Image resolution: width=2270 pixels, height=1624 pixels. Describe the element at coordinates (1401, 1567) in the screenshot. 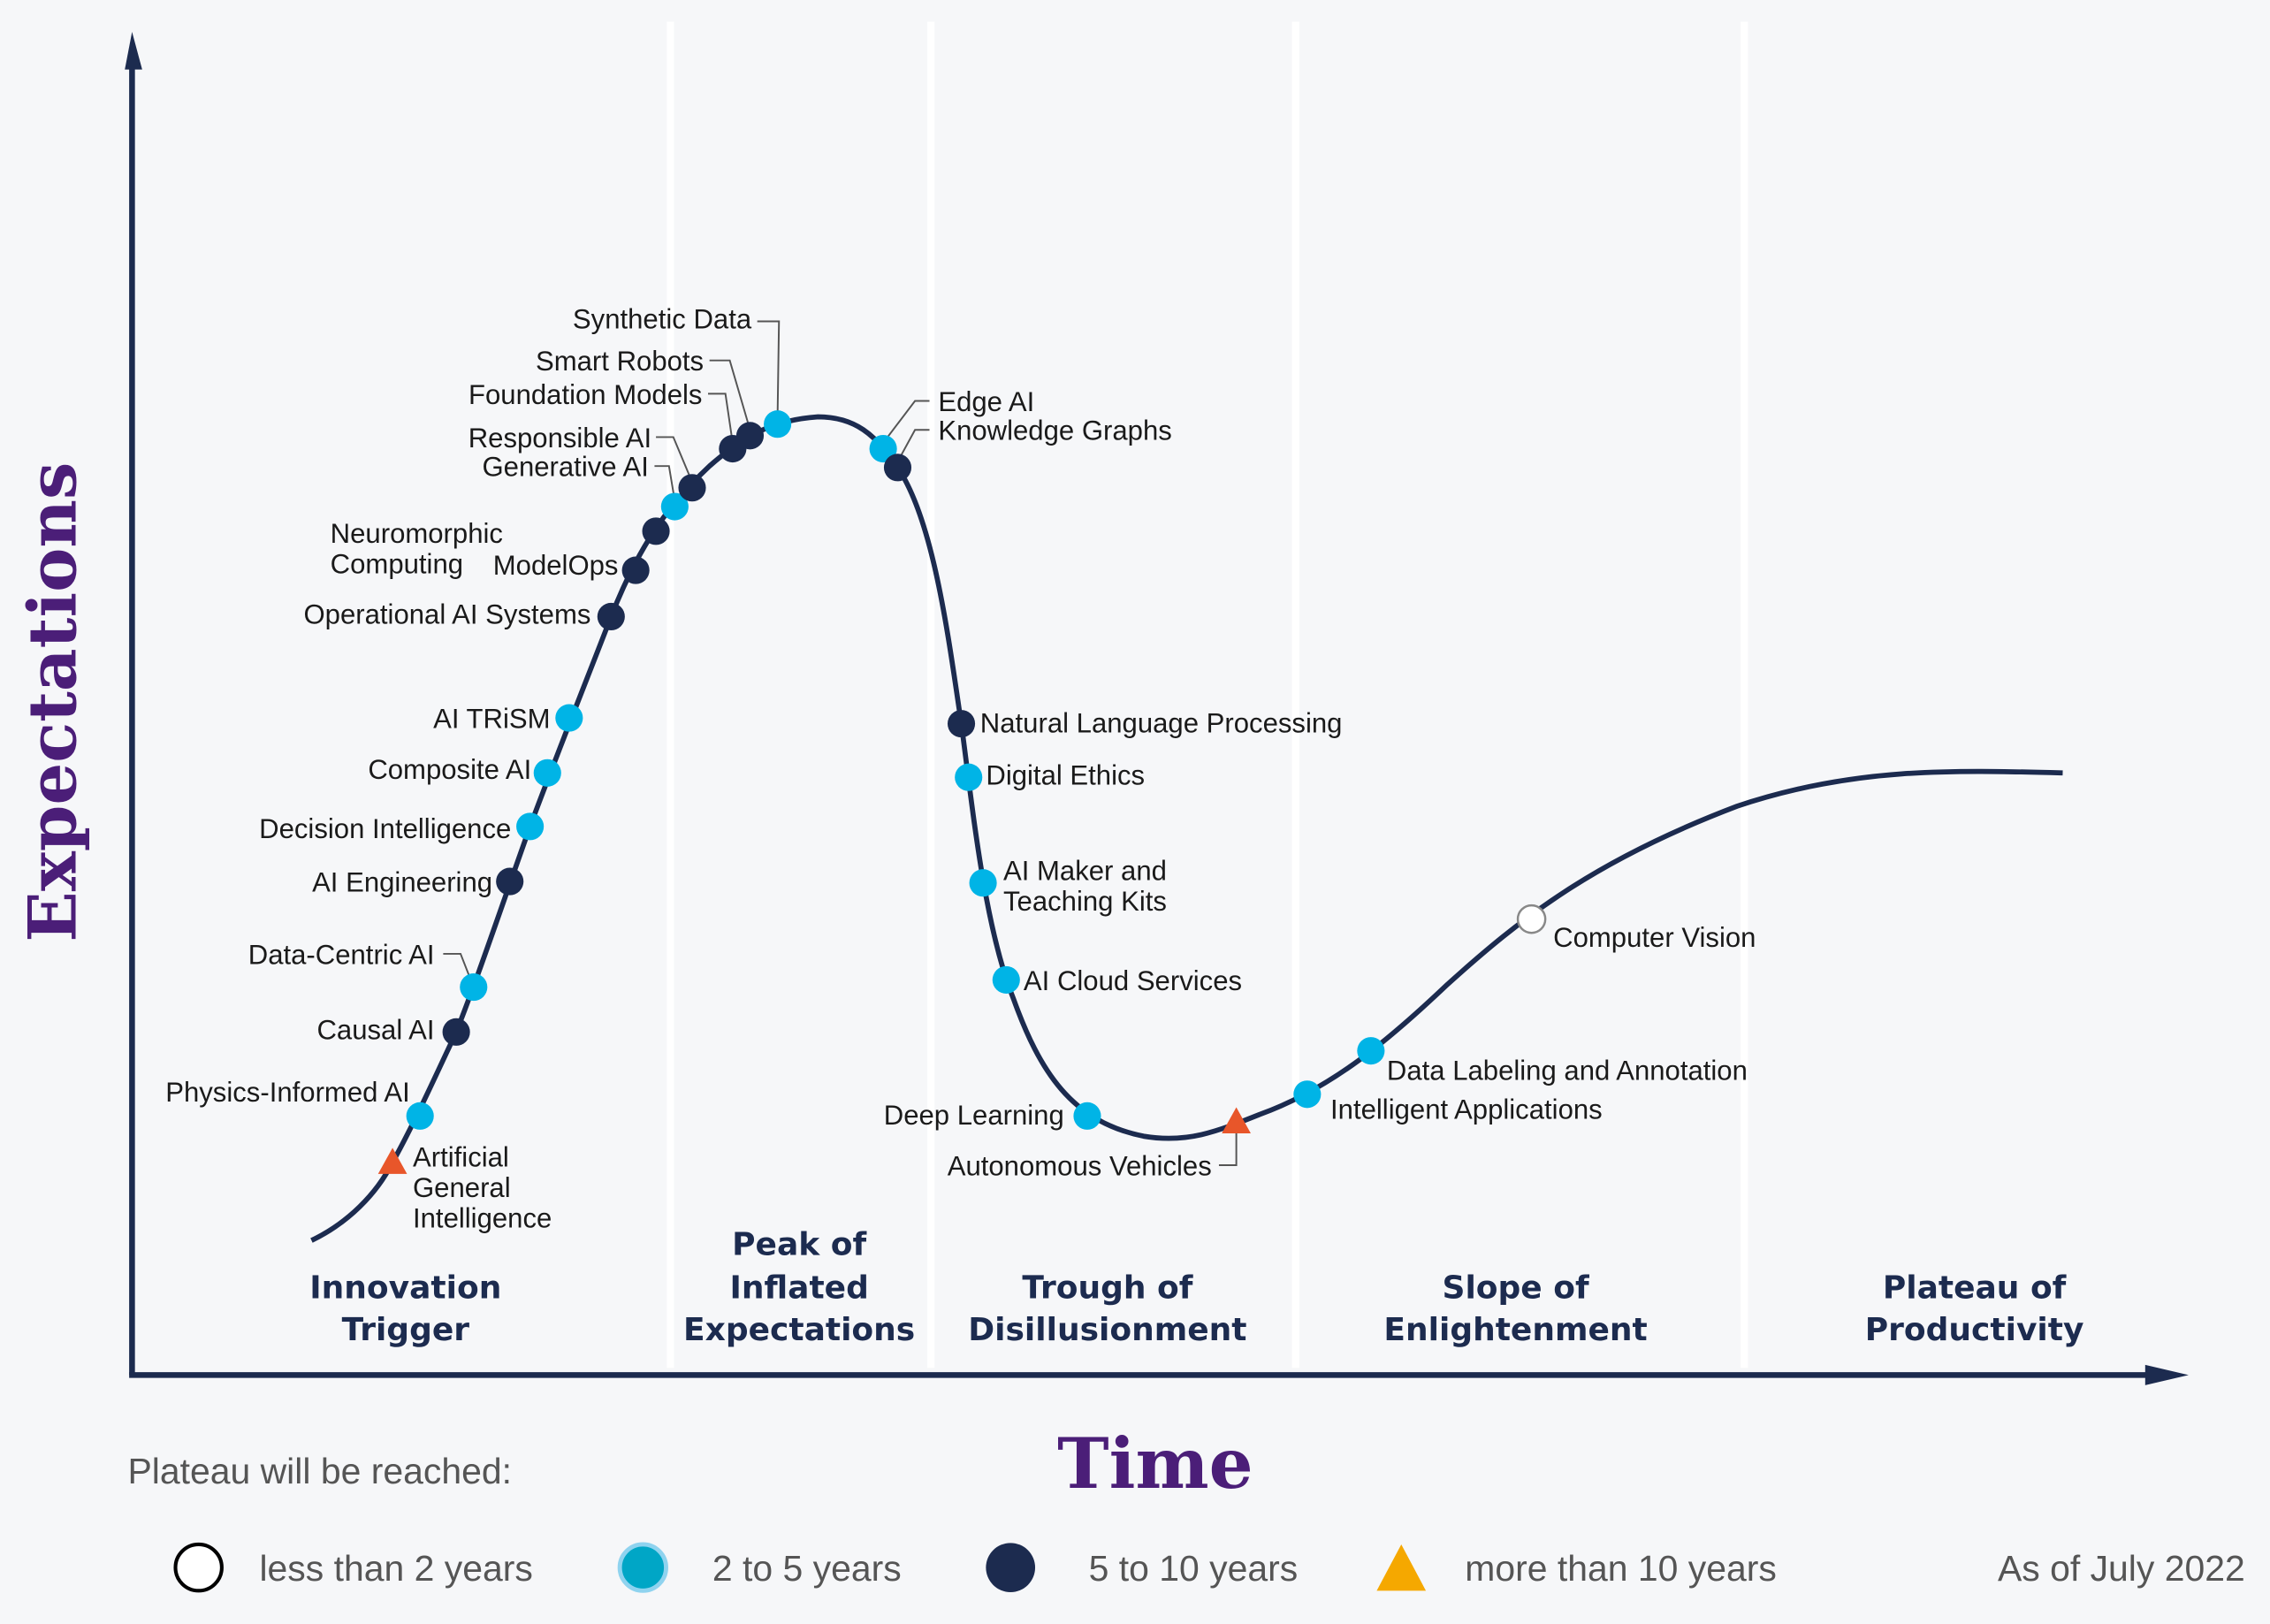

I see `legend-triangle-icon` at that location.